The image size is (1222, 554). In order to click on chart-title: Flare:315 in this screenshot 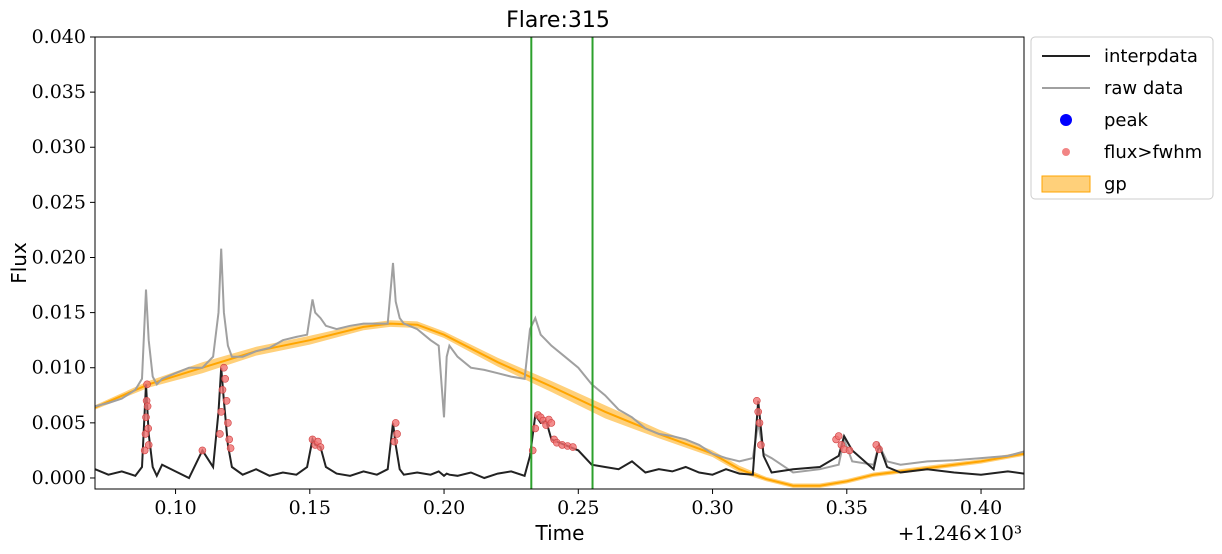, I will do `click(558, 20)`.